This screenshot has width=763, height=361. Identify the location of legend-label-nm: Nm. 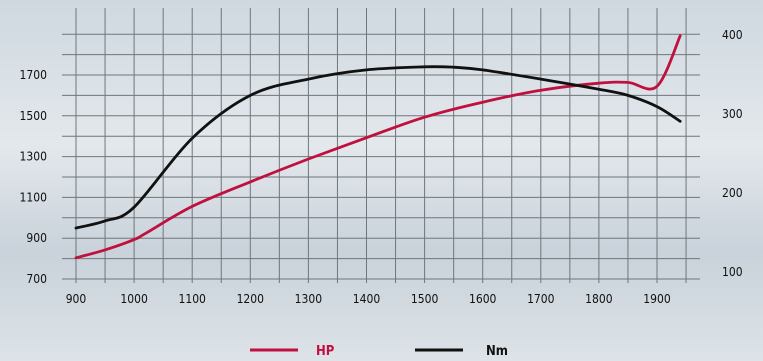
(497, 351).